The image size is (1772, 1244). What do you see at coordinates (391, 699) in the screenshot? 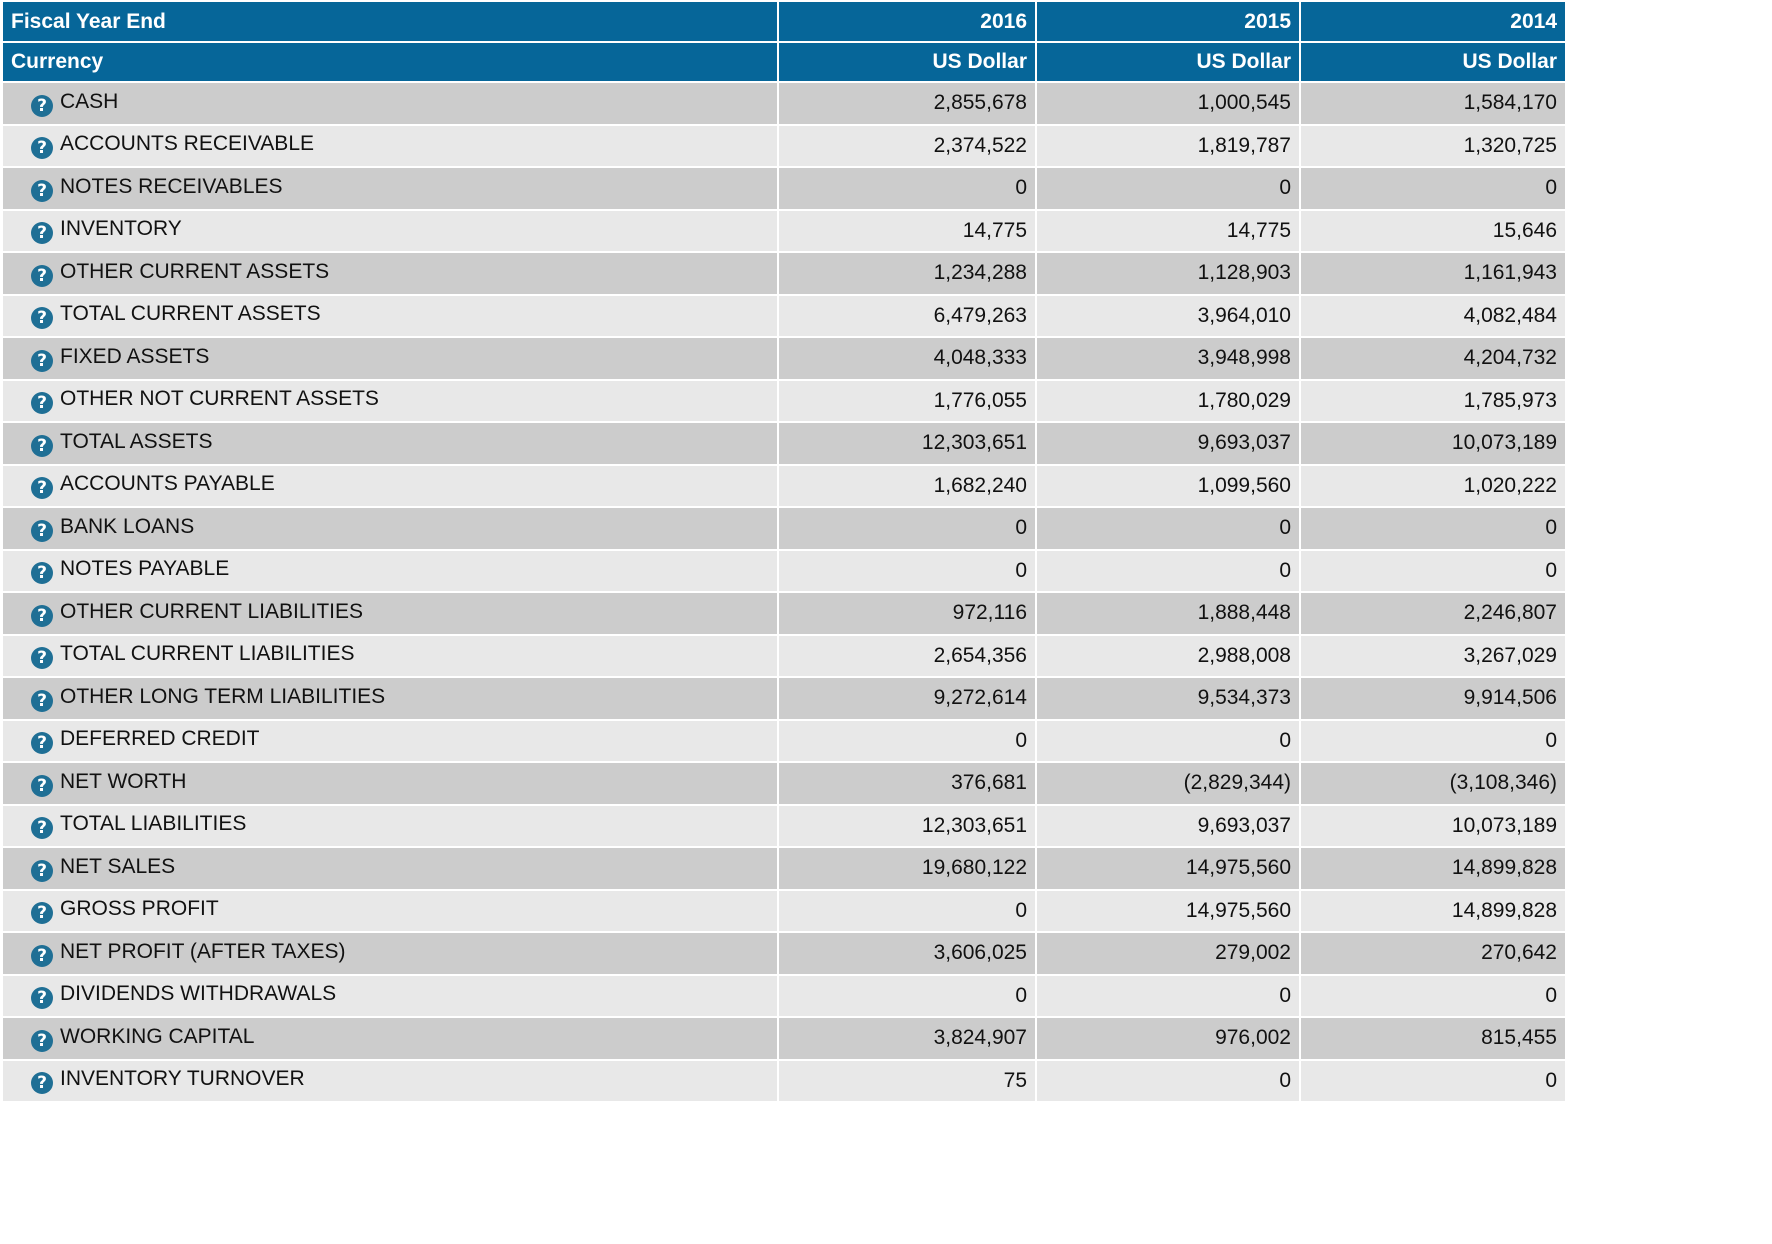
I see `row-label-cell: ? OTHER LONG TERM LIABILITIES` at bounding box center [391, 699].